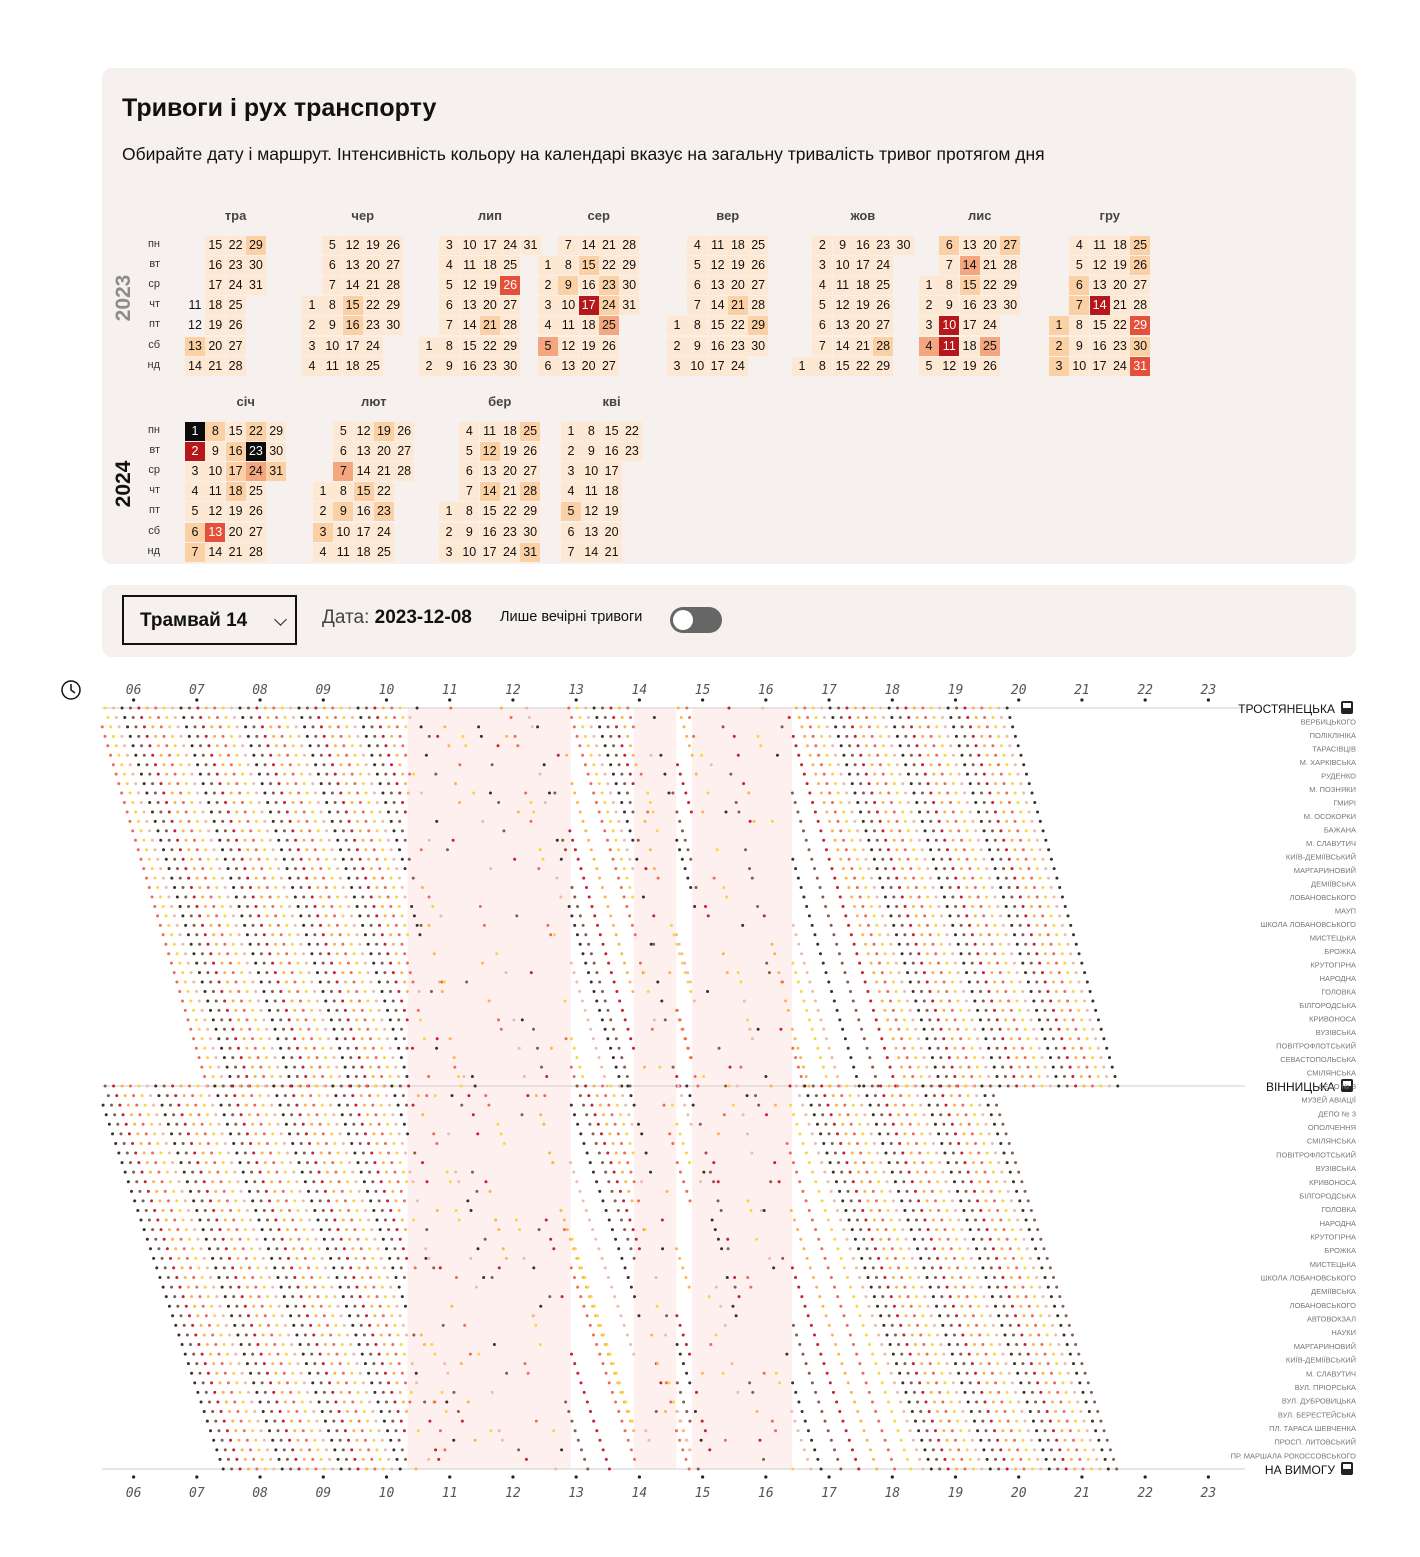 This screenshot has height=1557, width=1420. I want to click on calendar-day: 14, so click(195, 366).